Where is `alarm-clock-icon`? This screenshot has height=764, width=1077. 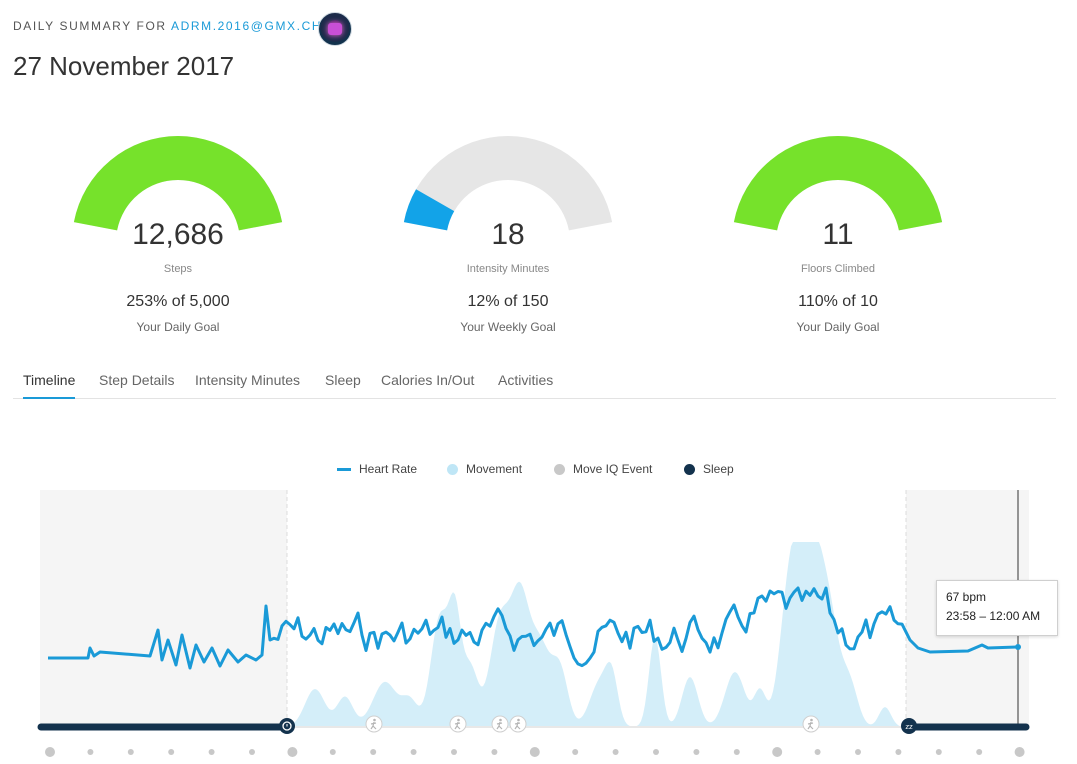
alarm-clock-icon is located at coordinates (287, 726).